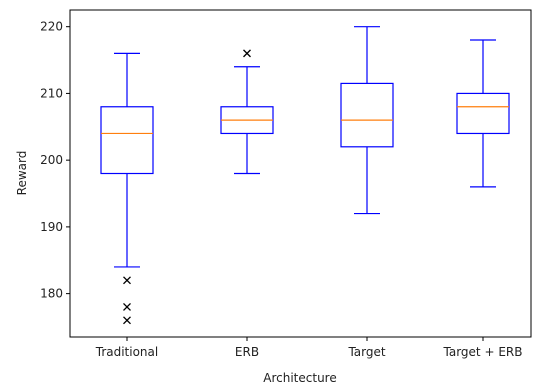 This screenshot has height=390, width=539. Describe the element at coordinates (22, 173) in the screenshot. I see `y-axis-label: Reward` at that location.